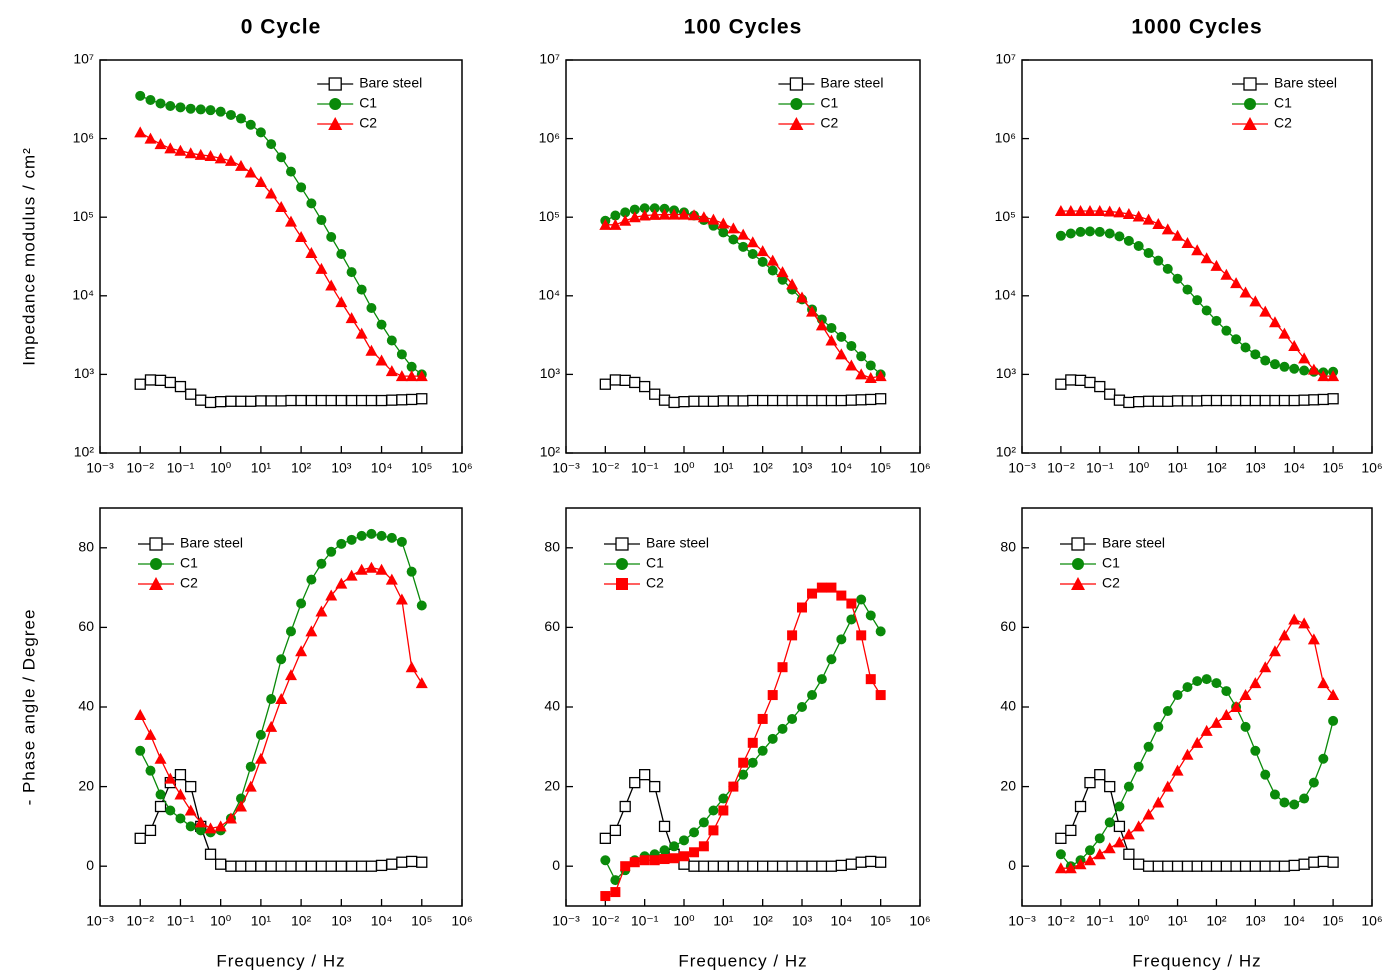 The image size is (1388, 980). Describe the element at coordinates (28, 256) in the screenshot. I see `y-axis-label: Impedance modulus / cm²` at that location.